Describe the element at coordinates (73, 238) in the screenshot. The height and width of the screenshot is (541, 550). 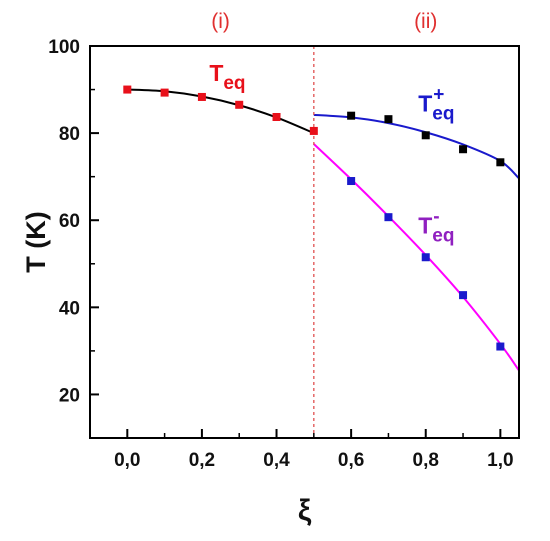
I see `y-axis-ticks: 20 40 60 80 100` at that location.